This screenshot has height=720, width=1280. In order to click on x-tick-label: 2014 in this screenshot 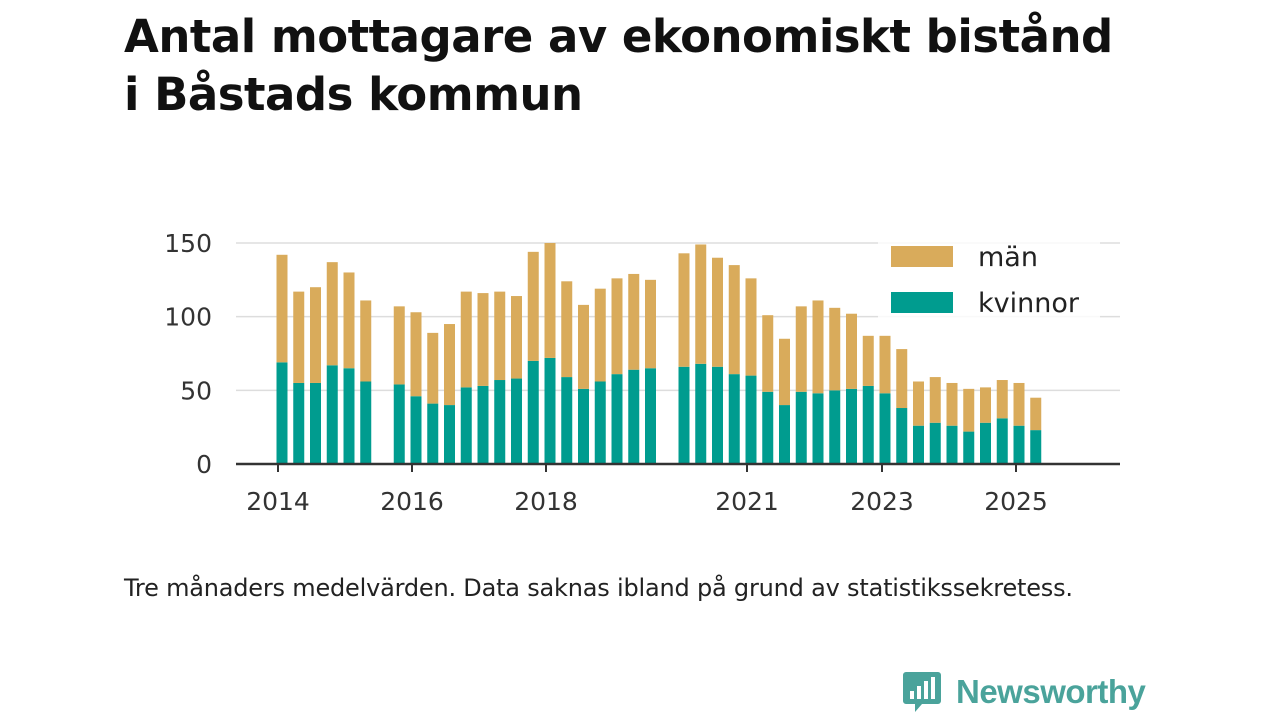, I will do `click(278, 501)`.